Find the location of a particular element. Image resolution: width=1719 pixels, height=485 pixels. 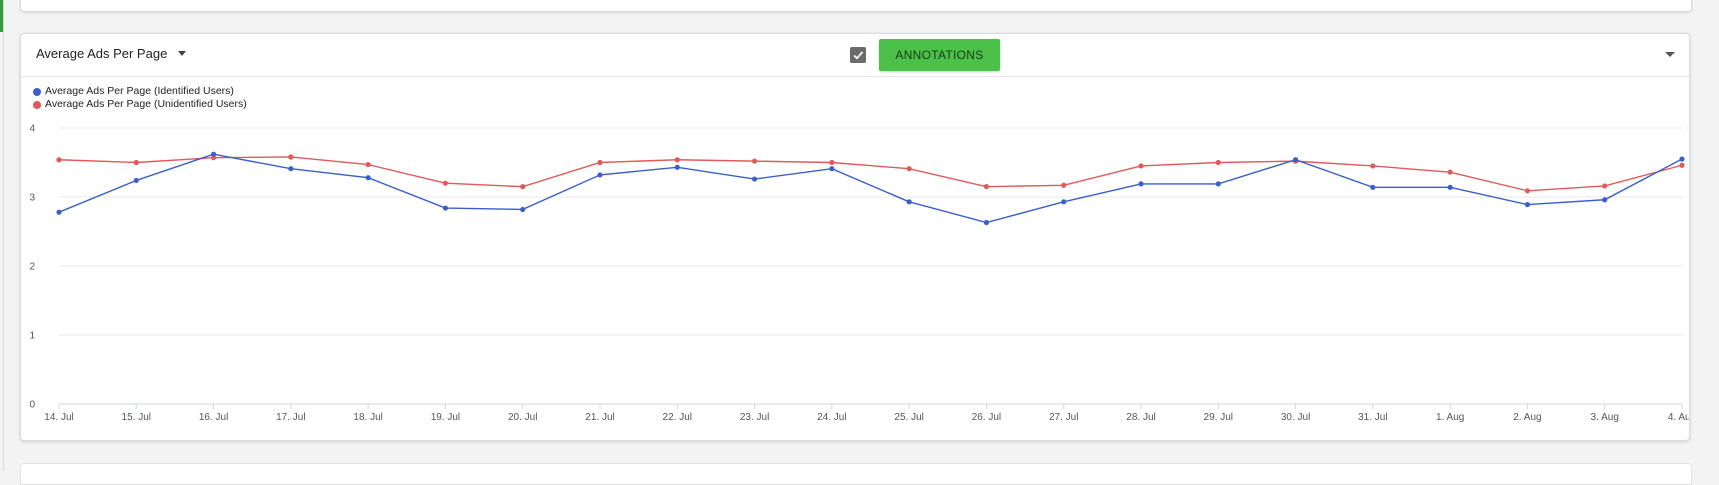

next-panel is located at coordinates (856, 474).